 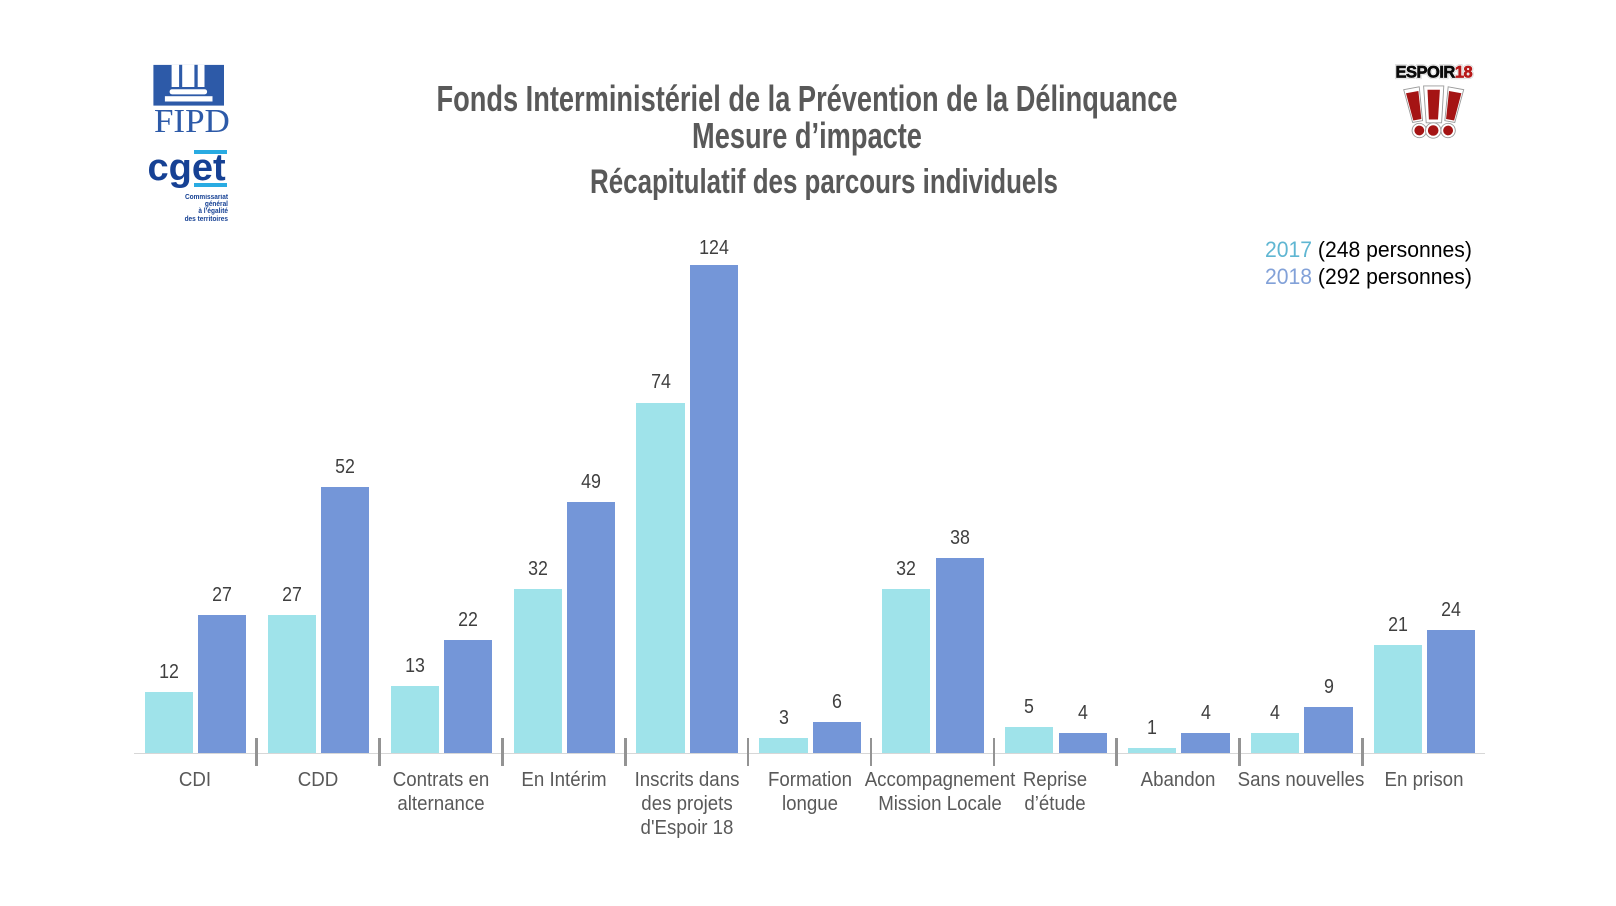 What do you see at coordinates (1434, 71) in the screenshot?
I see `svg-text: ESPOIR18` at bounding box center [1434, 71].